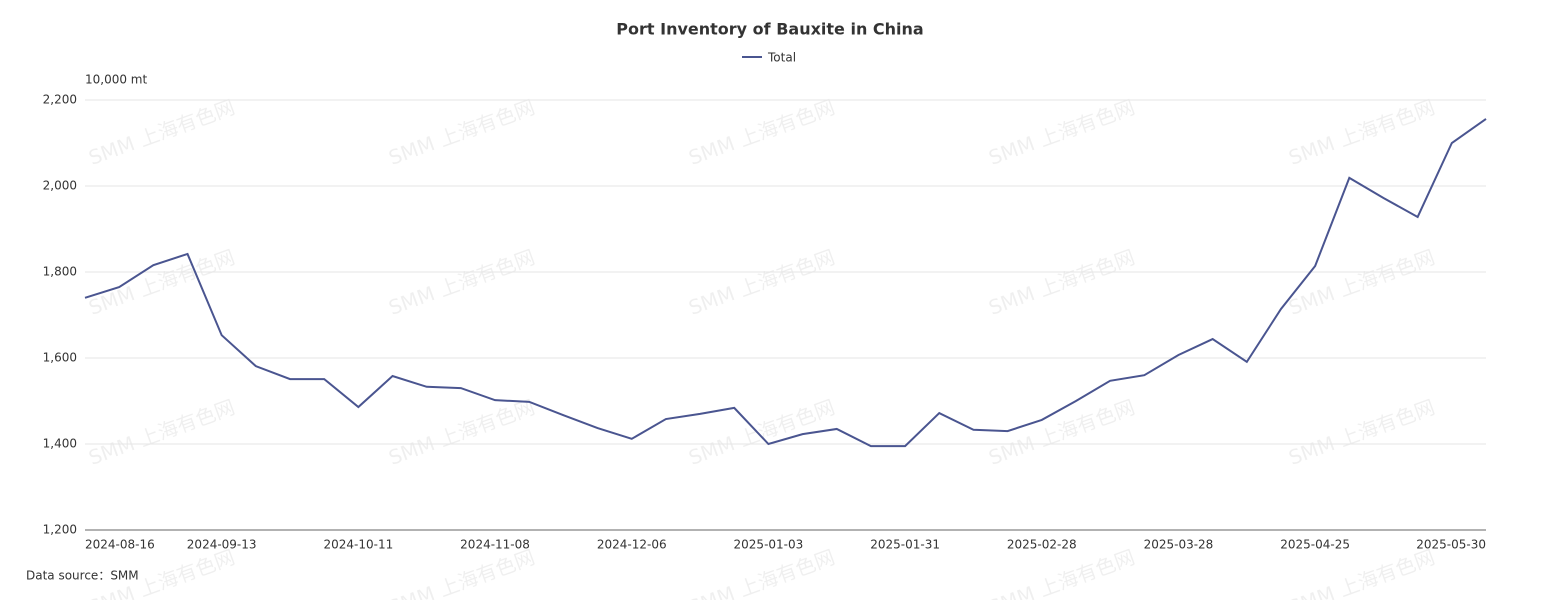  Describe the element at coordinates (1179, 545) in the screenshot. I see `x-tick-label: 2025-03-28` at that location.